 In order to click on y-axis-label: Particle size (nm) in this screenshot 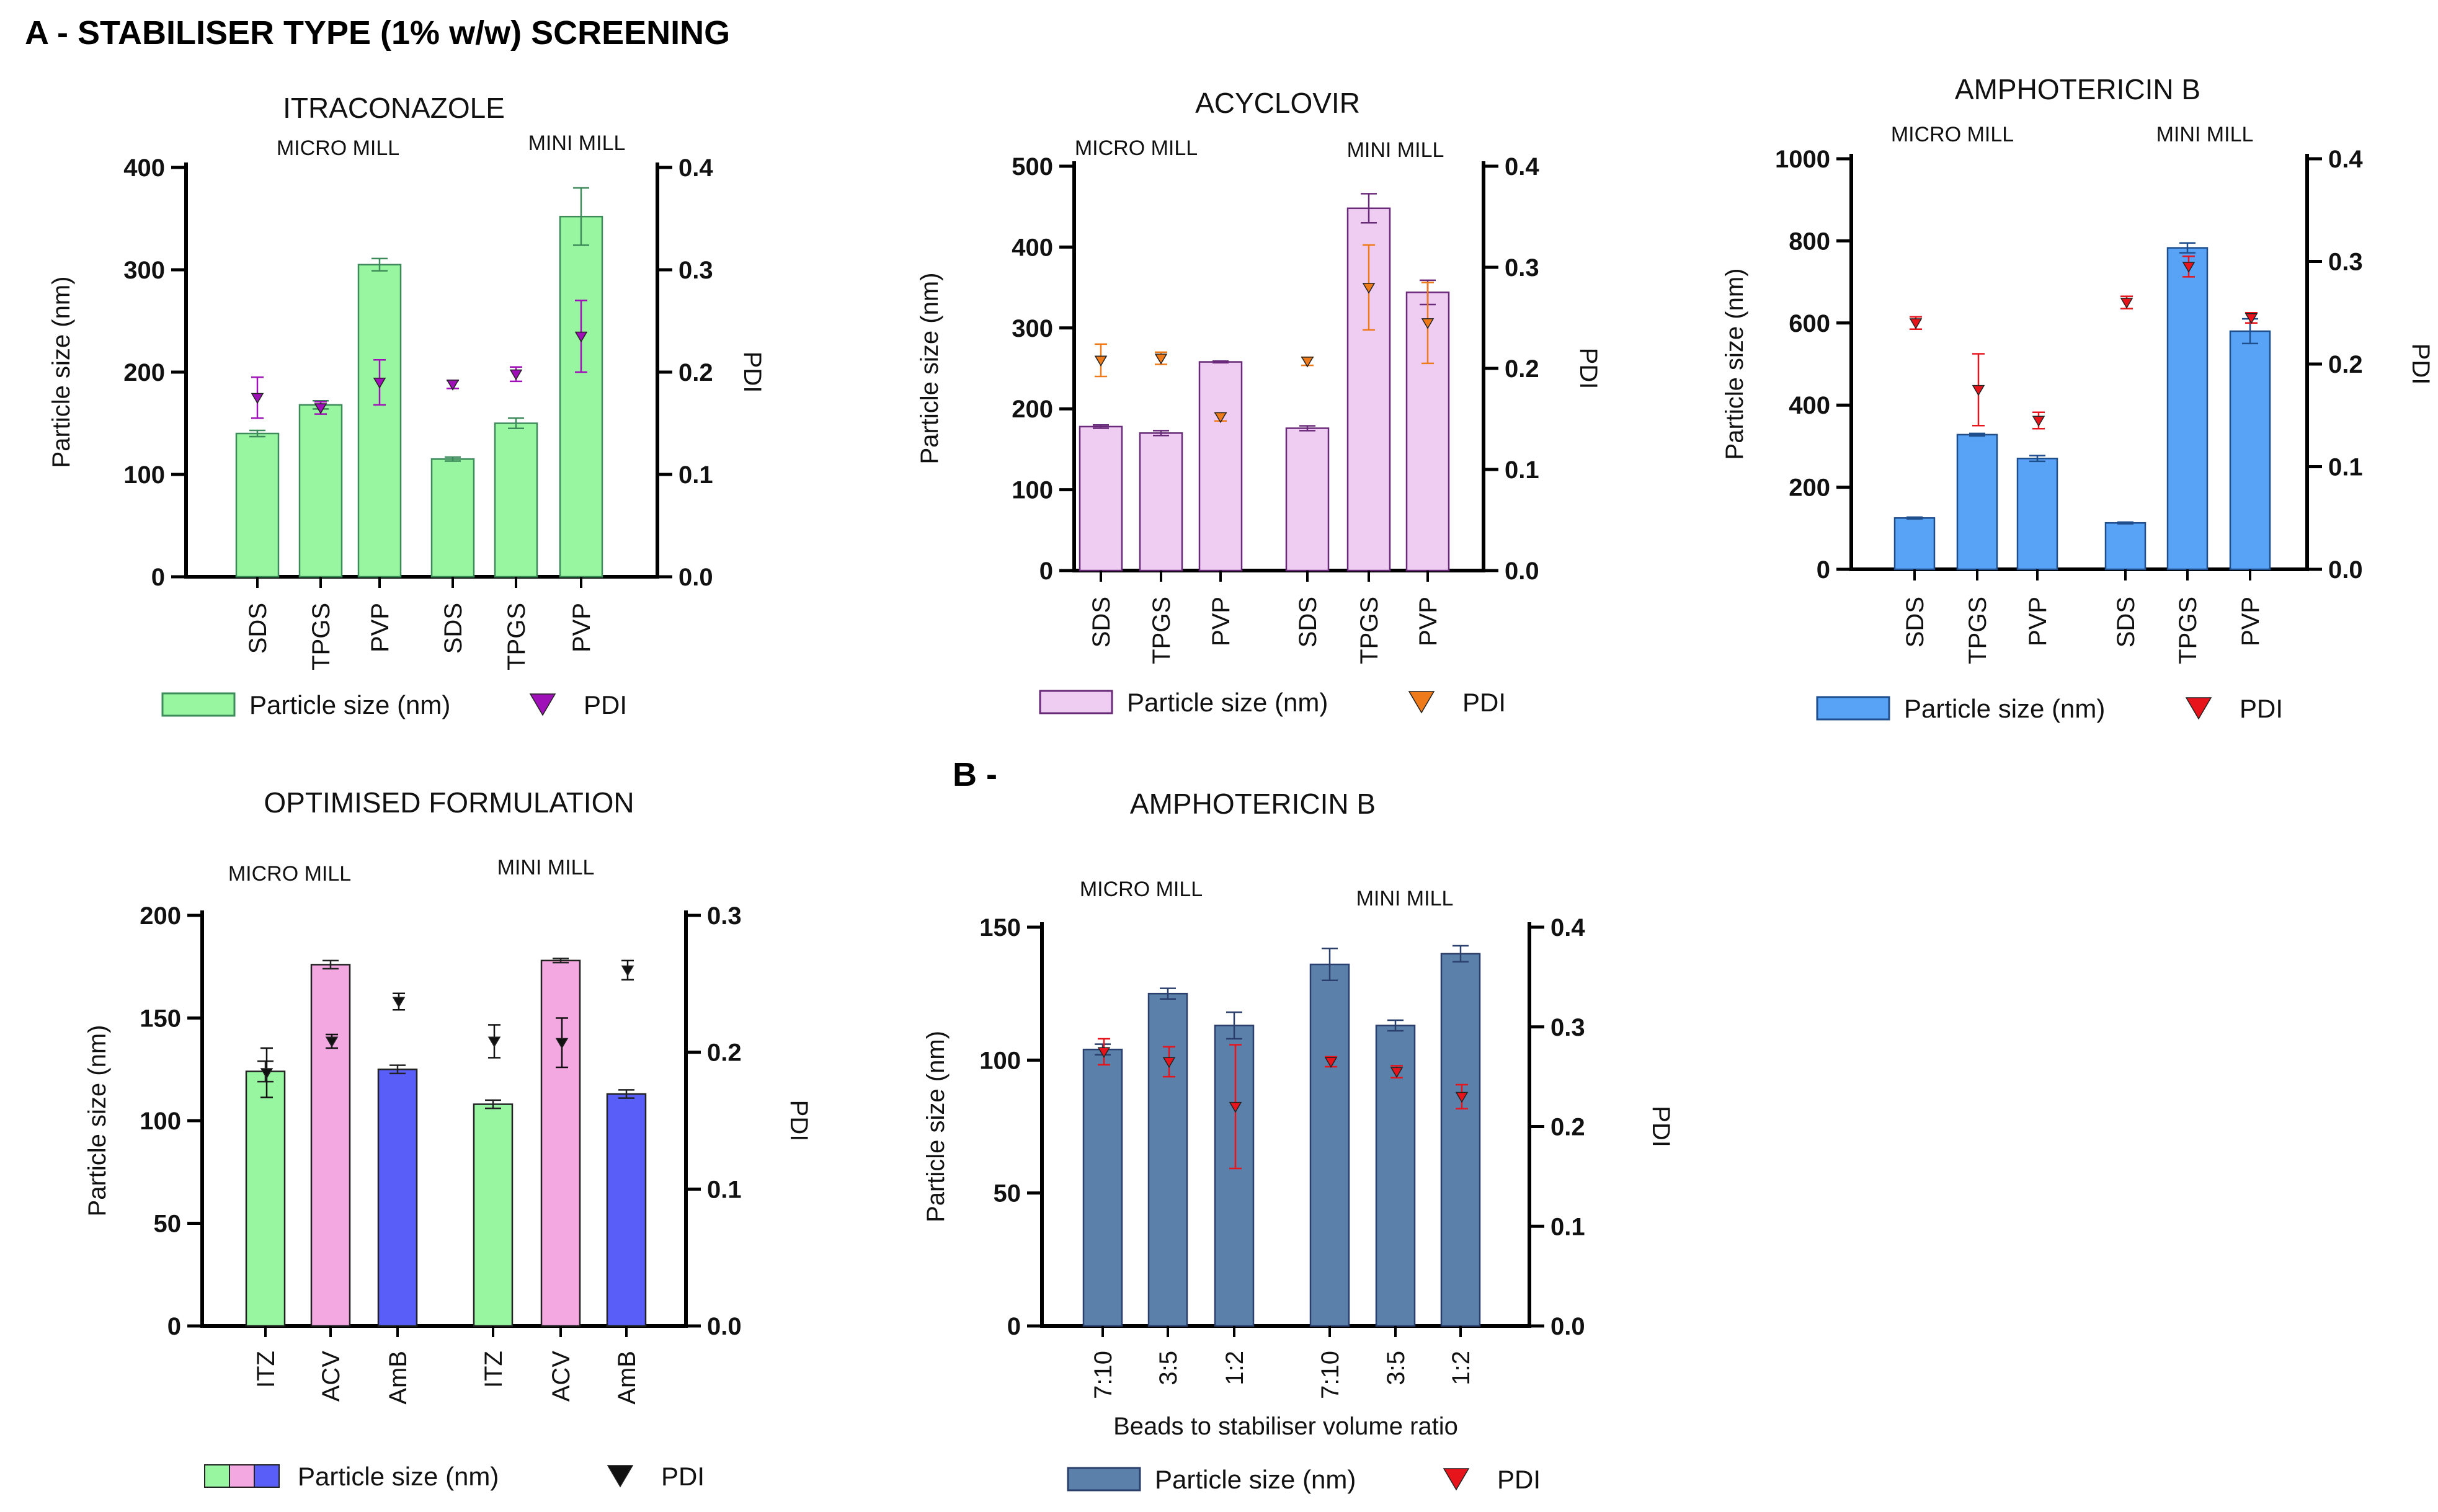, I will do `click(97, 1121)`.